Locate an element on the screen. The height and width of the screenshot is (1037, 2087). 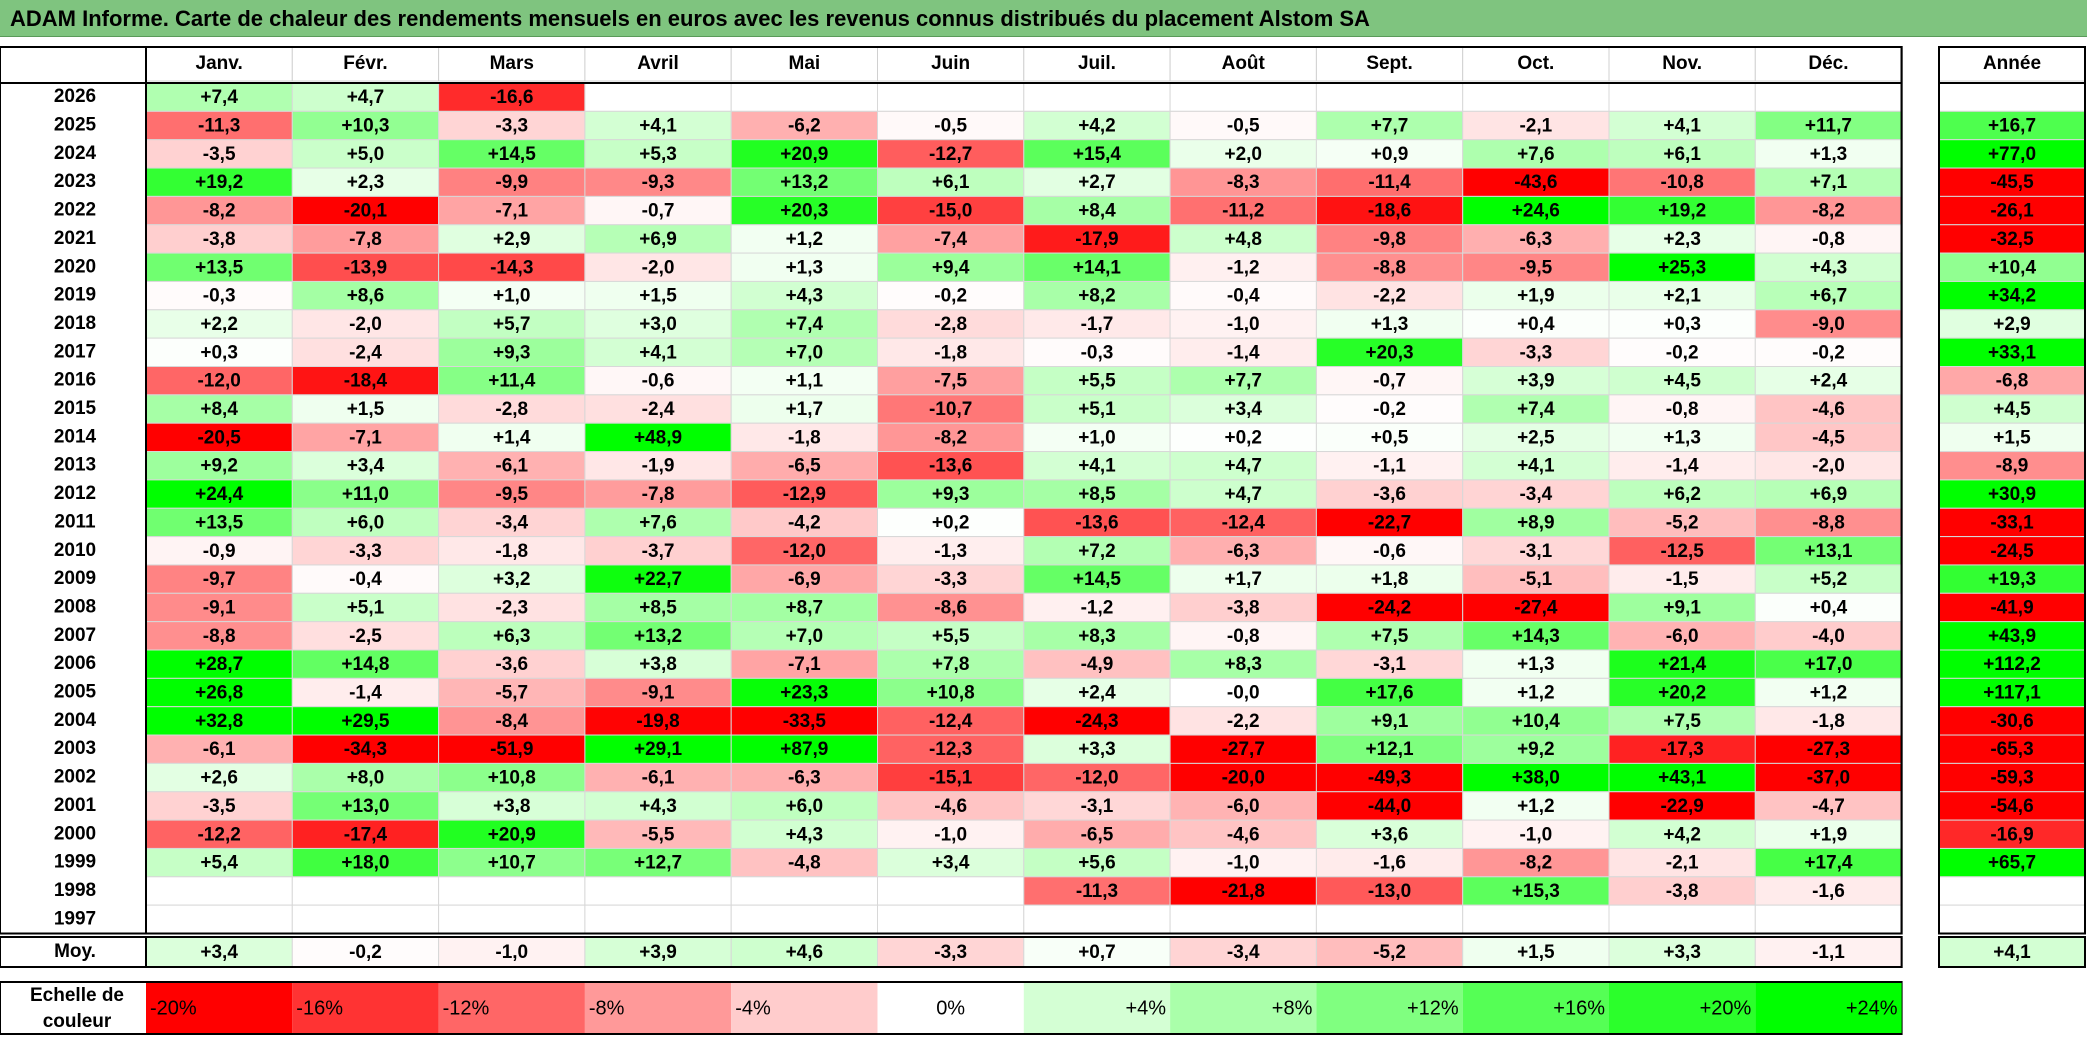
cell-value: +1,1 is located at coordinates (805, 381).